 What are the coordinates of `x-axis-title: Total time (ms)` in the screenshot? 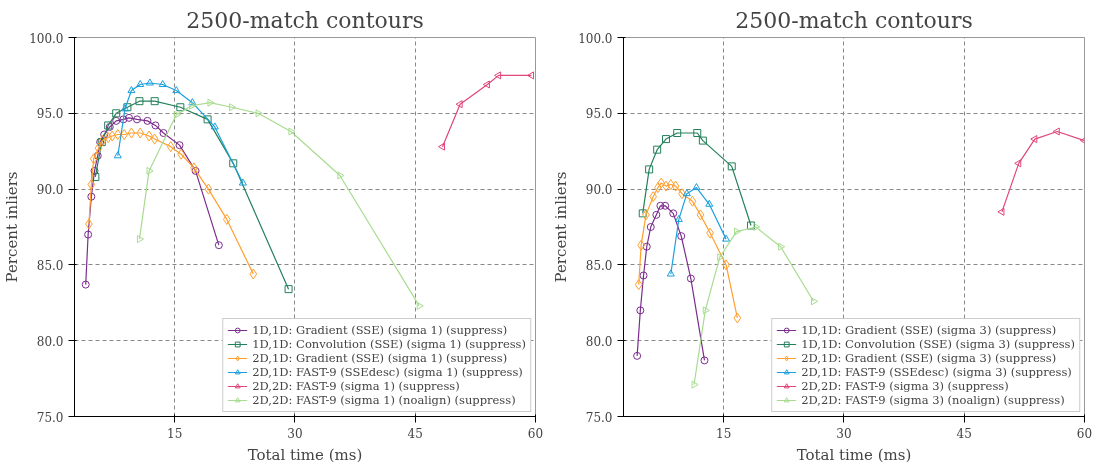 It's located at (854, 454).